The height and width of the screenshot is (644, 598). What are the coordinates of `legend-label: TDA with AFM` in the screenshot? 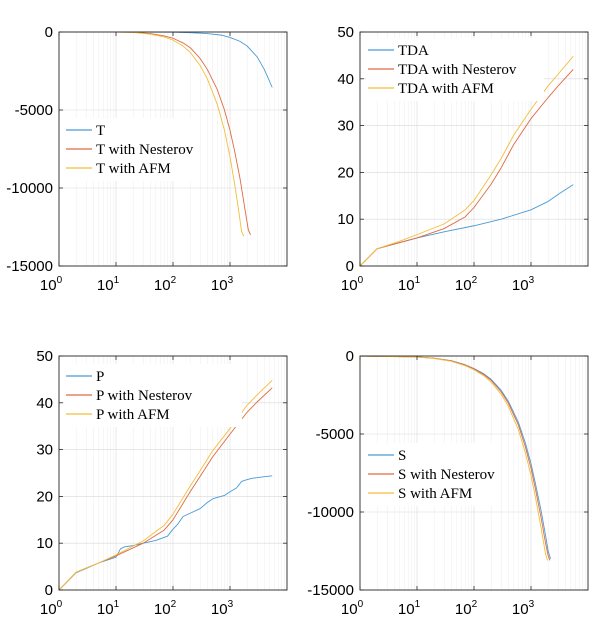 It's located at (446, 89).